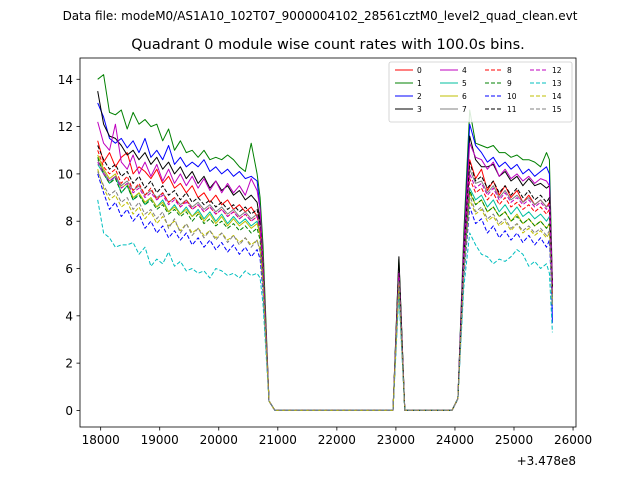 Image resolution: width=640 pixels, height=480 pixels. Describe the element at coordinates (69, 364) in the screenshot. I see `y-tick-label: 2` at that location.